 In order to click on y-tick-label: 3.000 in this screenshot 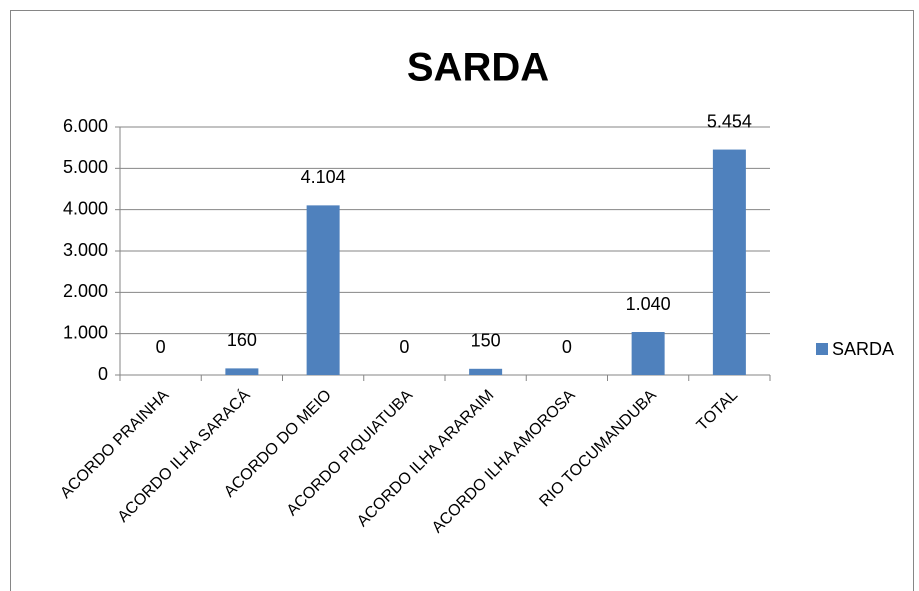, I will do `click(85, 250)`.